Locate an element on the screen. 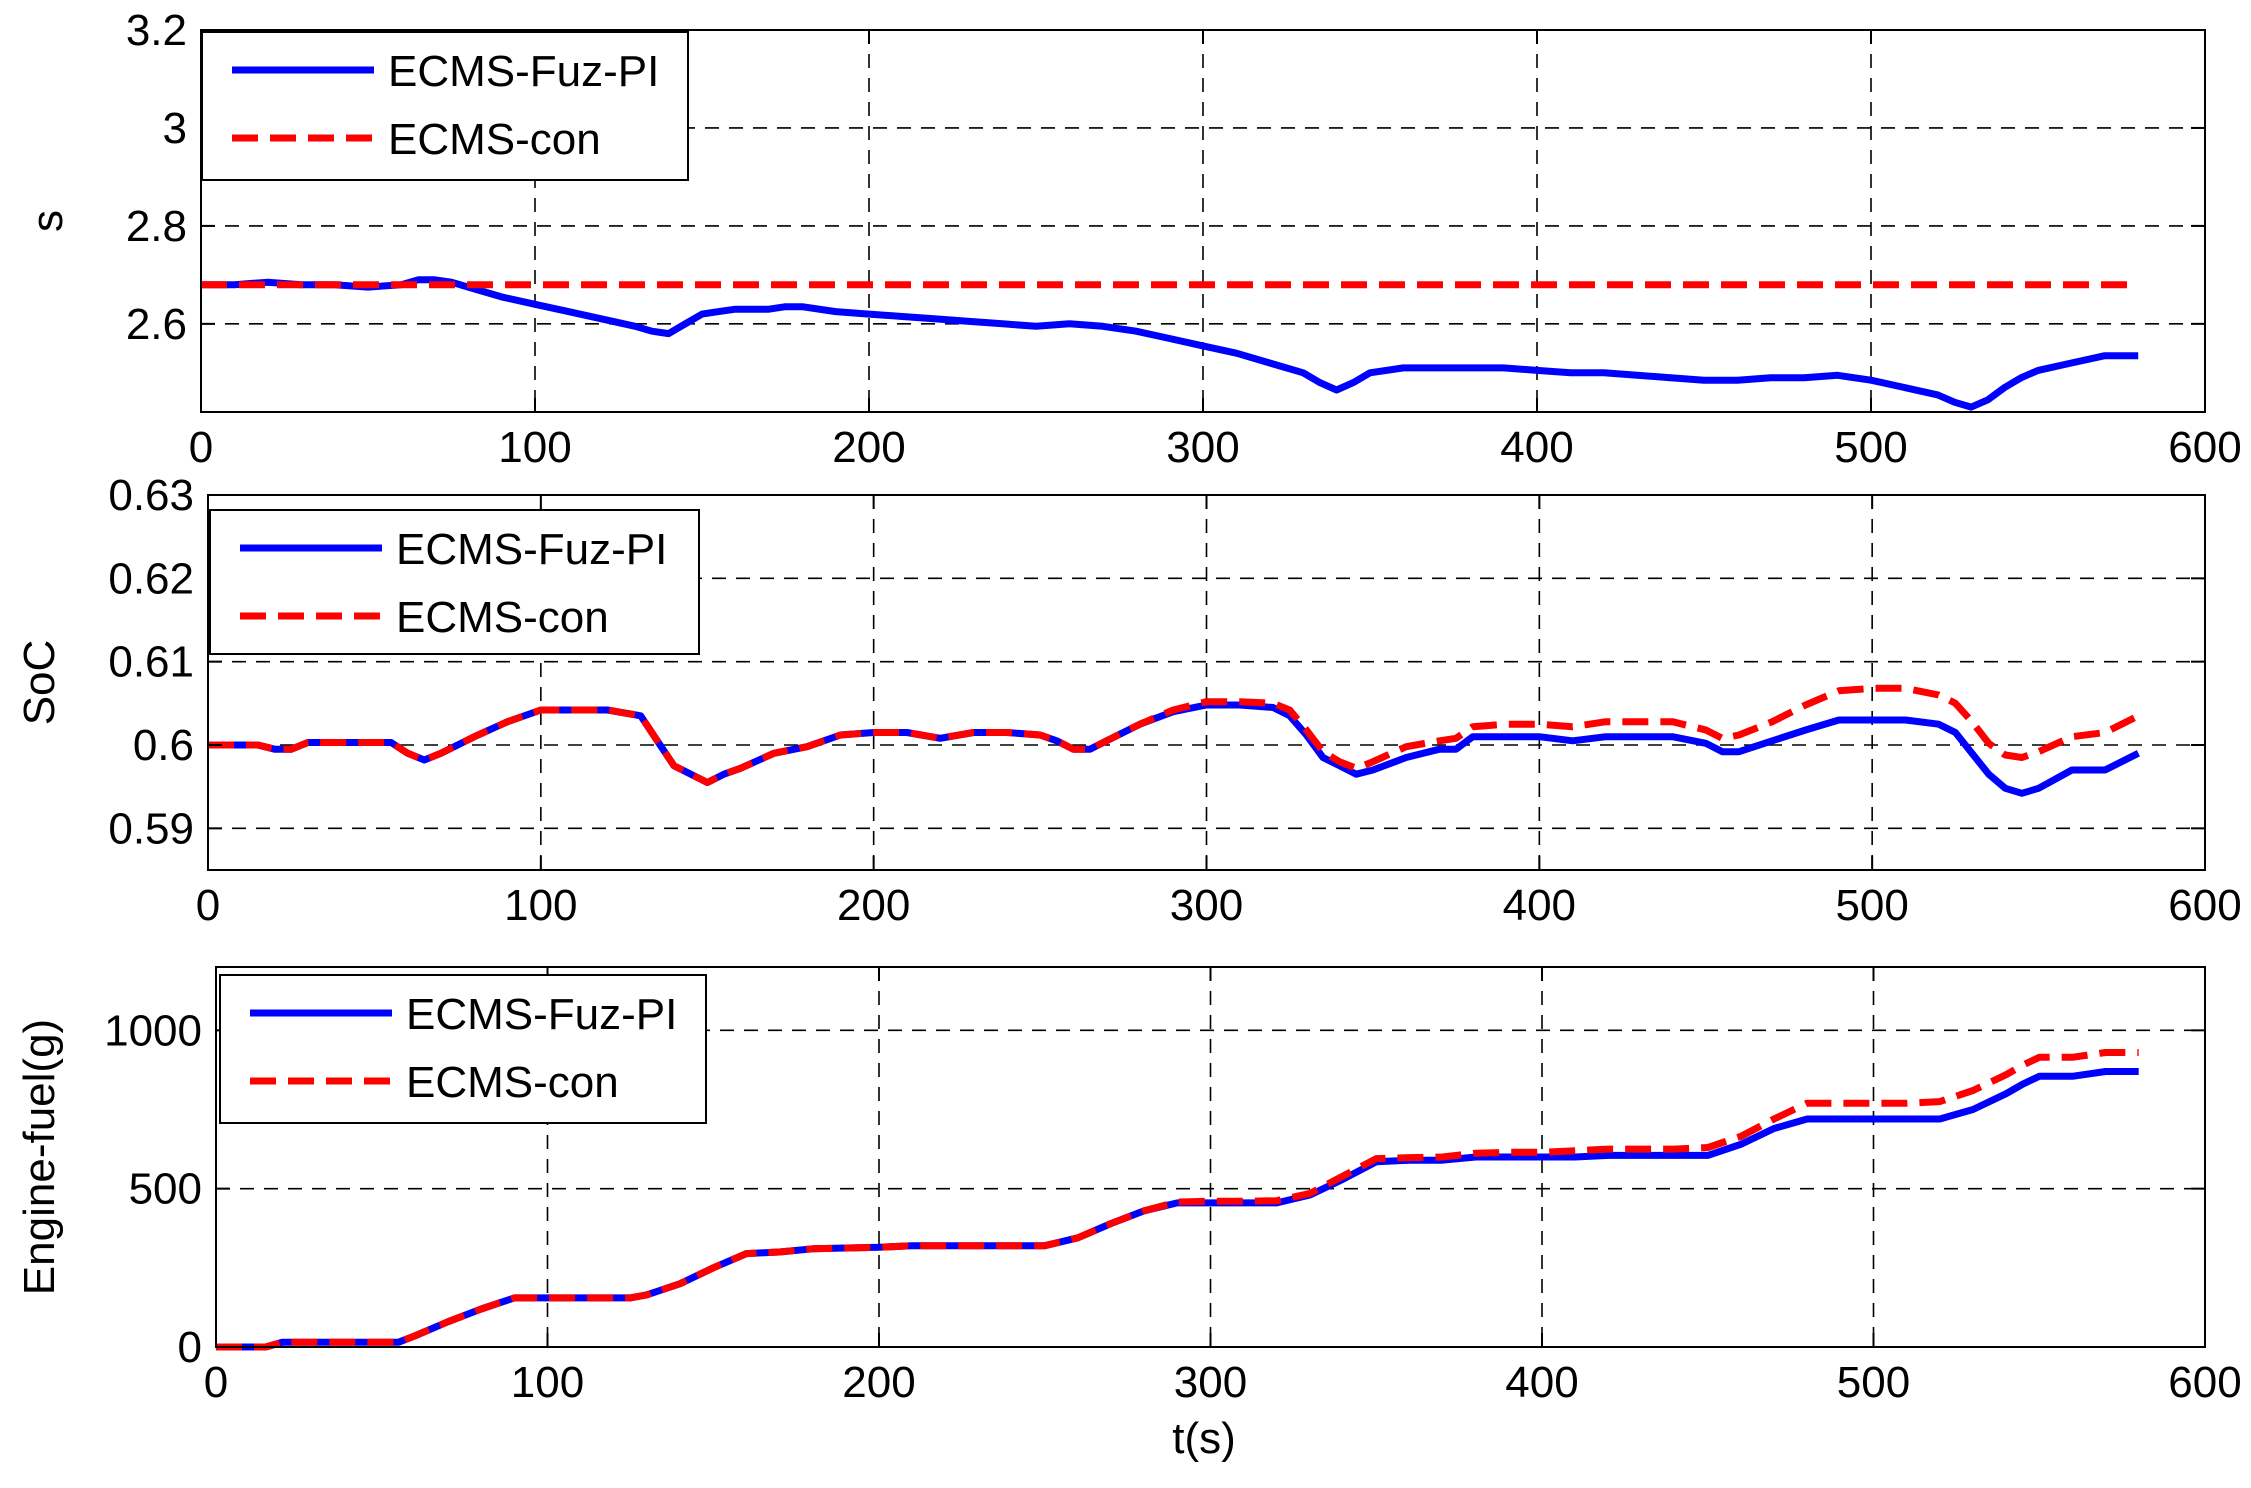 The height and width of the screenshot is (1488, 2251). soc-xtick-label-600: 600 is located at coordinates (2204, 905).